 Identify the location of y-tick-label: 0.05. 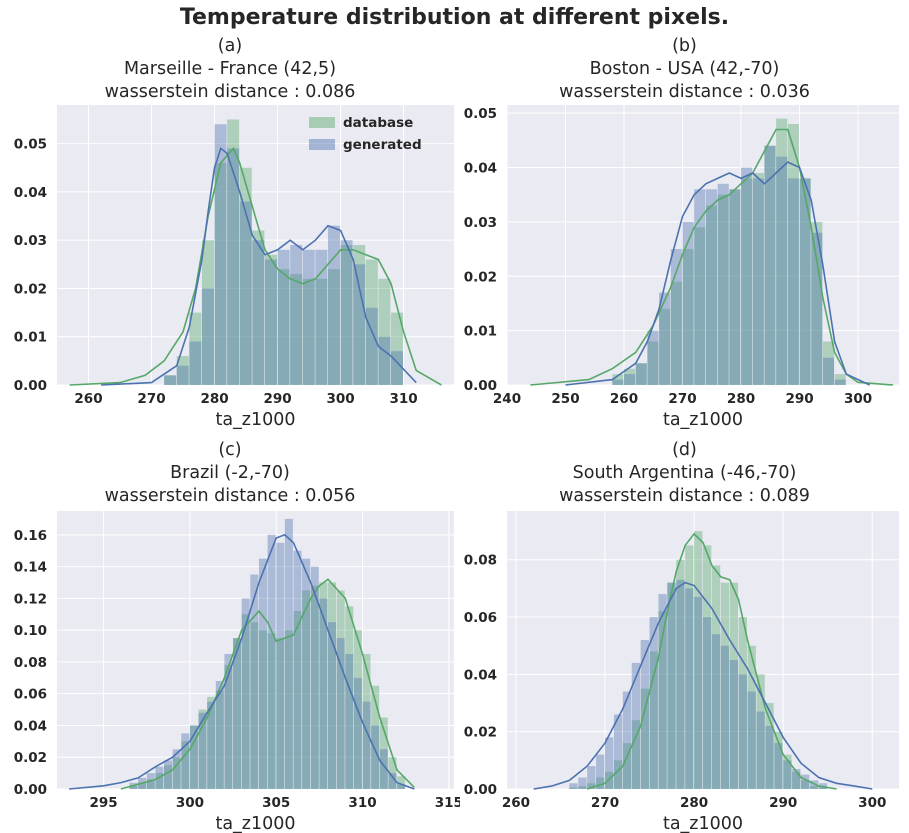
(30, 145).